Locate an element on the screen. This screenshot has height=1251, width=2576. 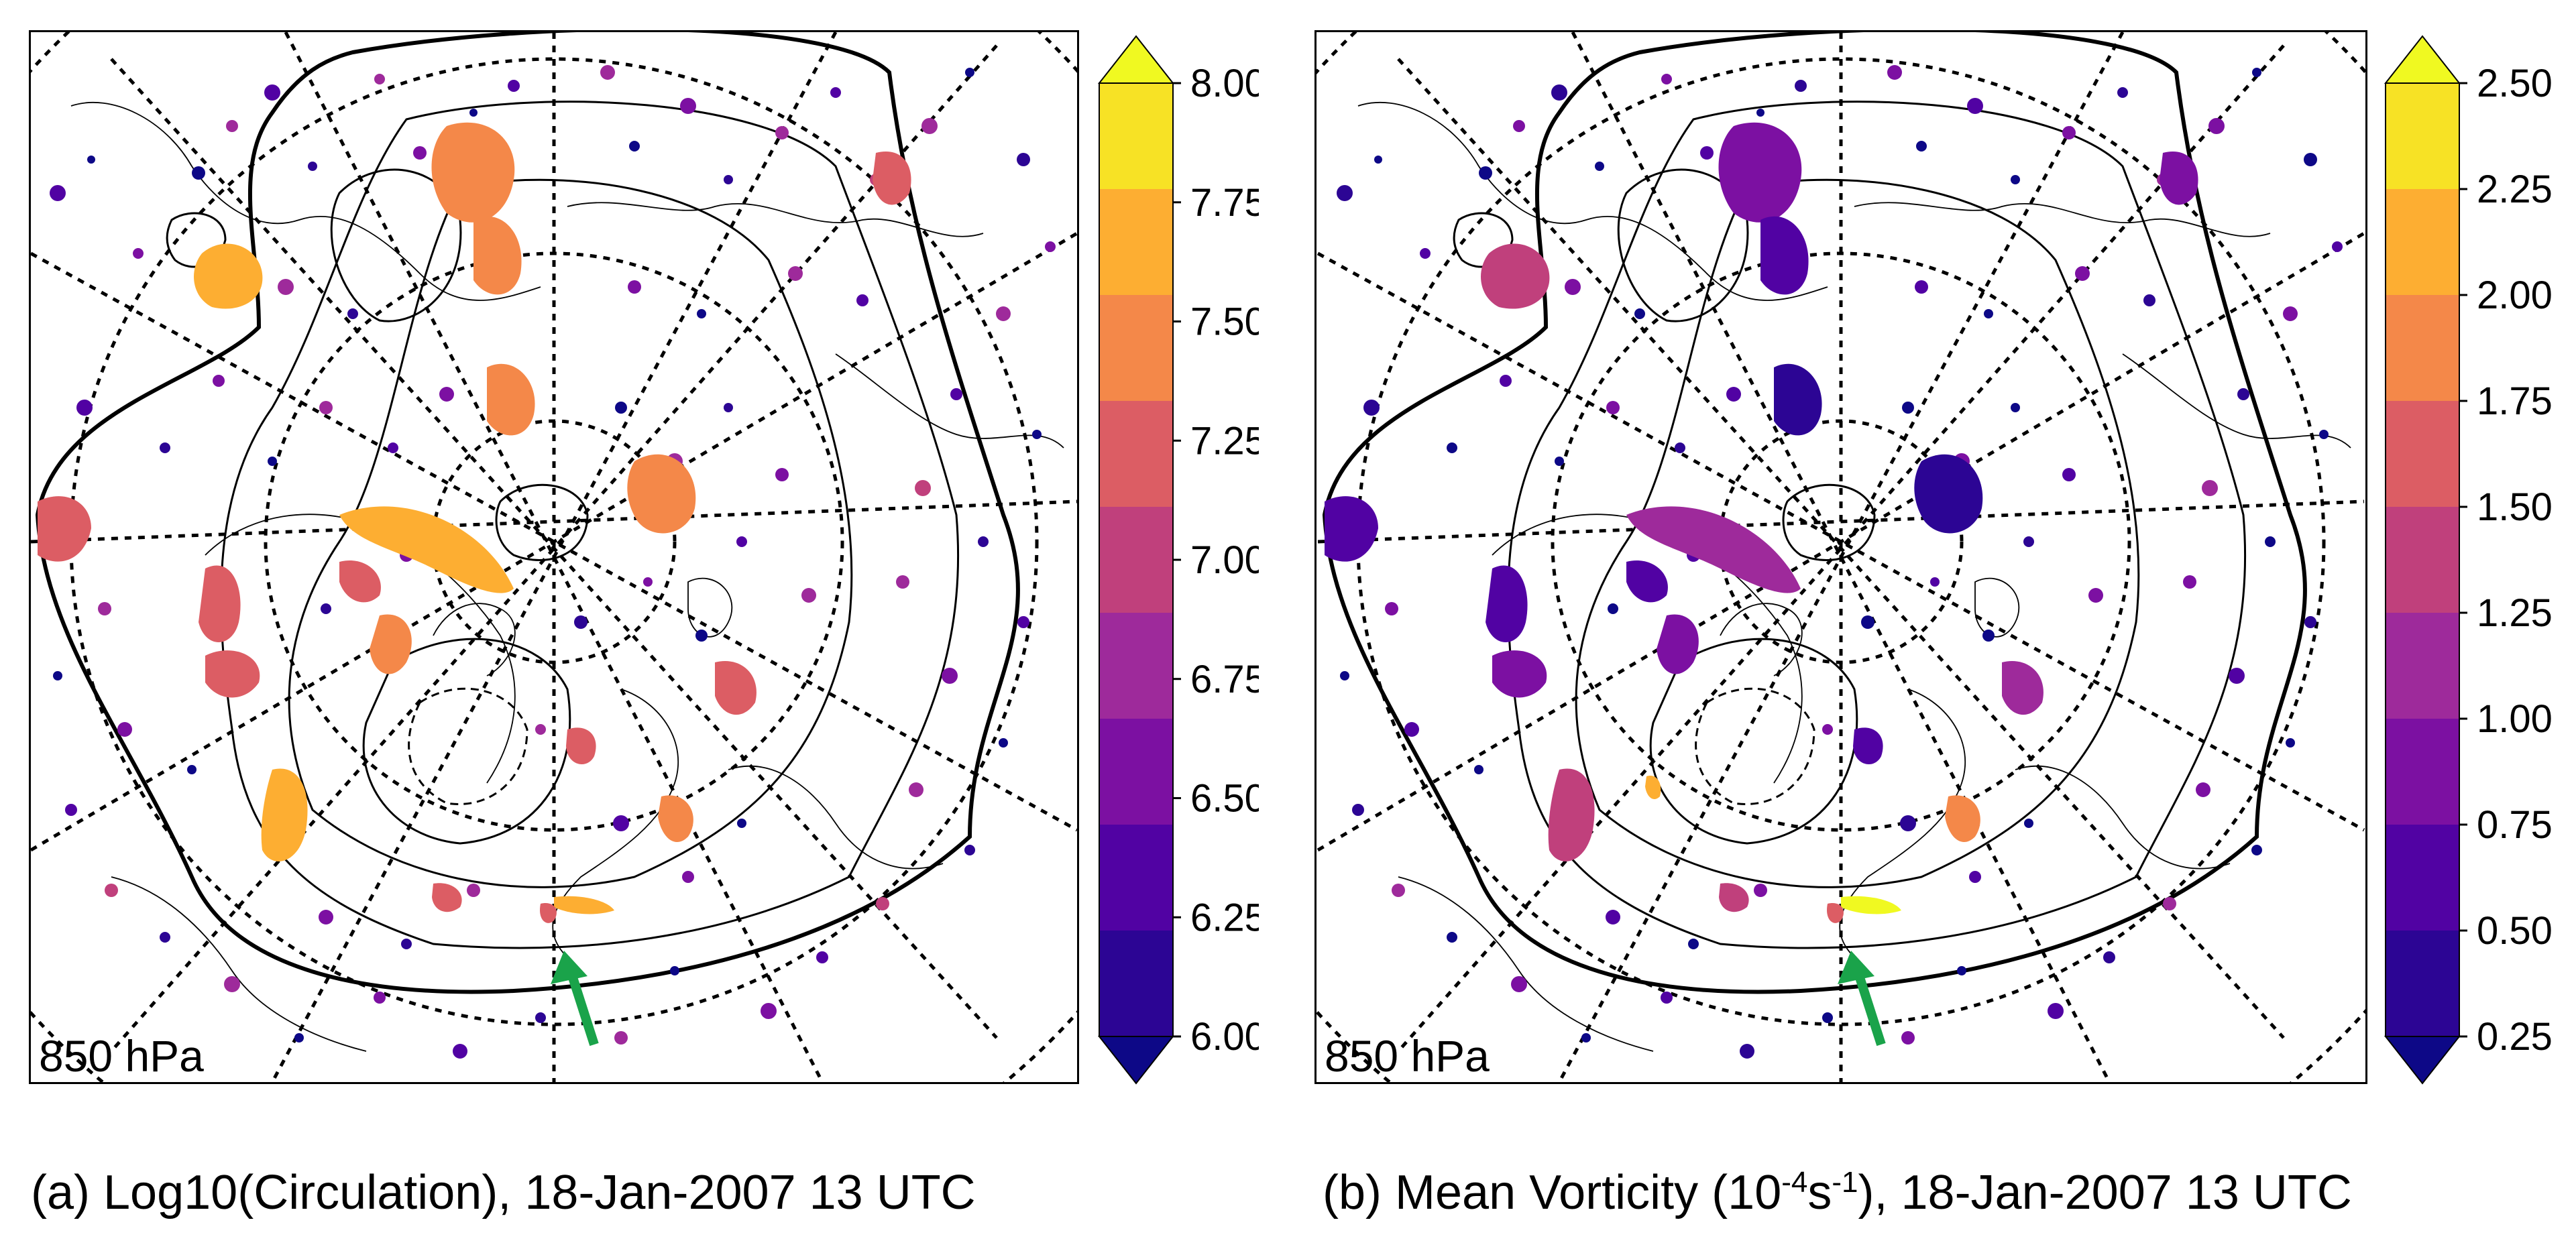
colorbar-b-svg: 2.50 2.25 2.00 1.75 1.50 1.25 1.00 0.75 0.50 0.25 is located at coordinates (2468, 560).